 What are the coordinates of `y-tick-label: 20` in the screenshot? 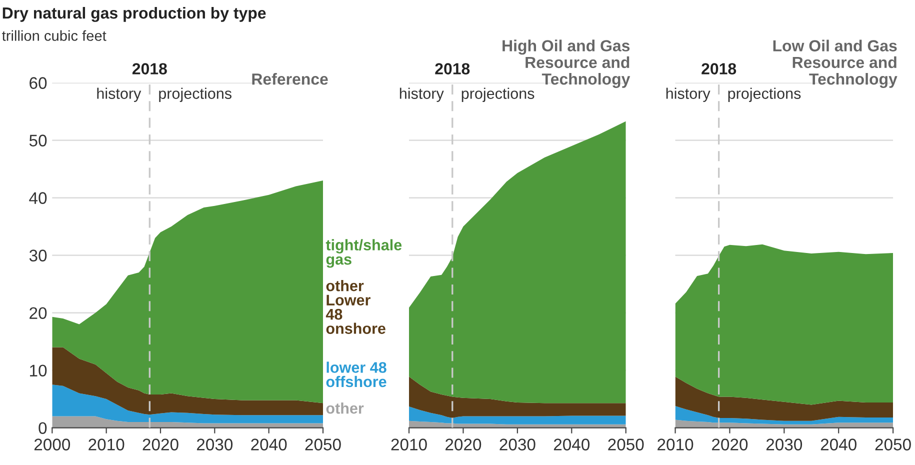 It's located at (38, 313).